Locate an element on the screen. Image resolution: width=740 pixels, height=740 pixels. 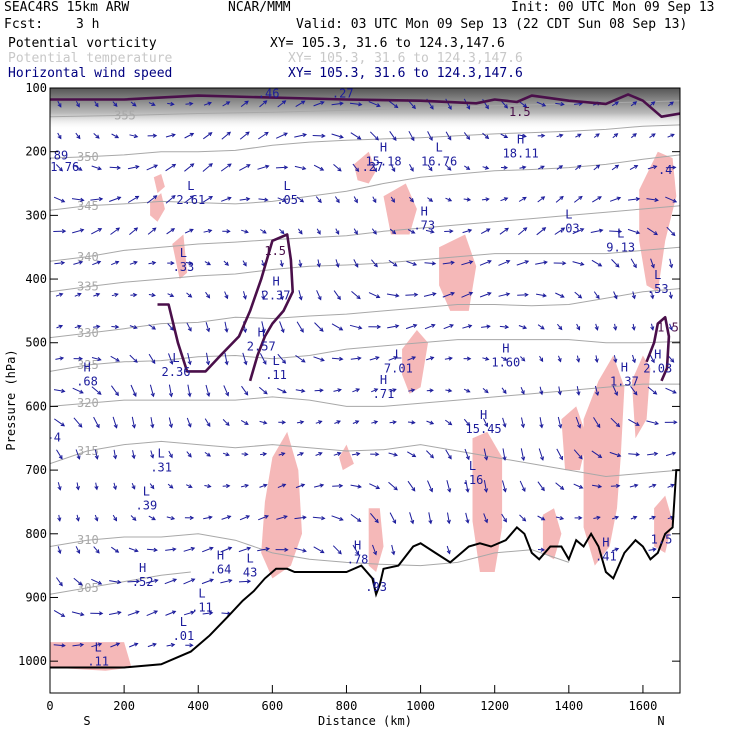
y-tick-label: 400 is located at coordinates (36, 279).